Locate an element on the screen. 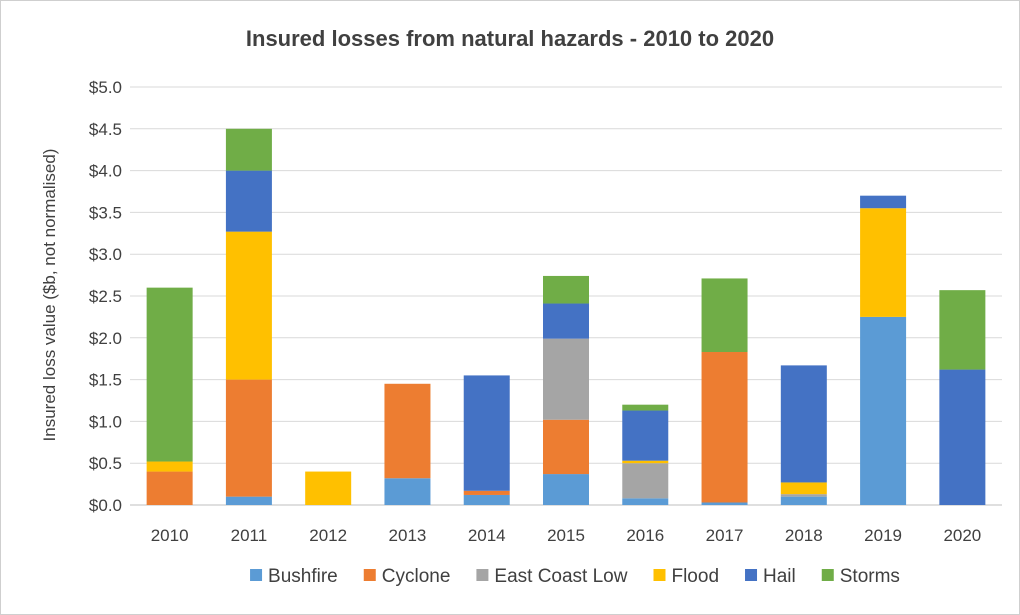 This screenshot has width=1020, height=615. y-axis-label: Insured loss value ($b, not normalised) is located at coordinates (49, 295).